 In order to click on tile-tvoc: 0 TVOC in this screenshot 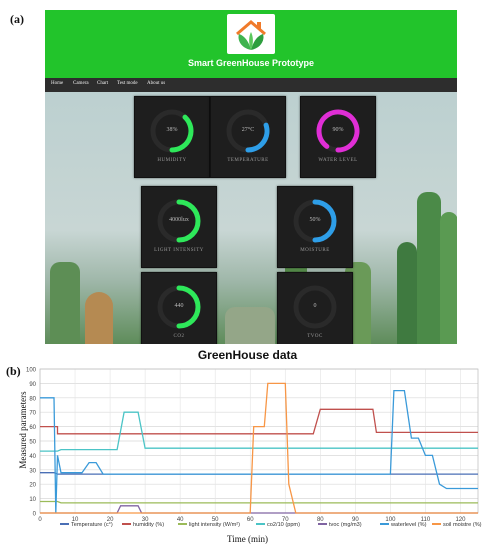, I will do `click(315, 308)`.